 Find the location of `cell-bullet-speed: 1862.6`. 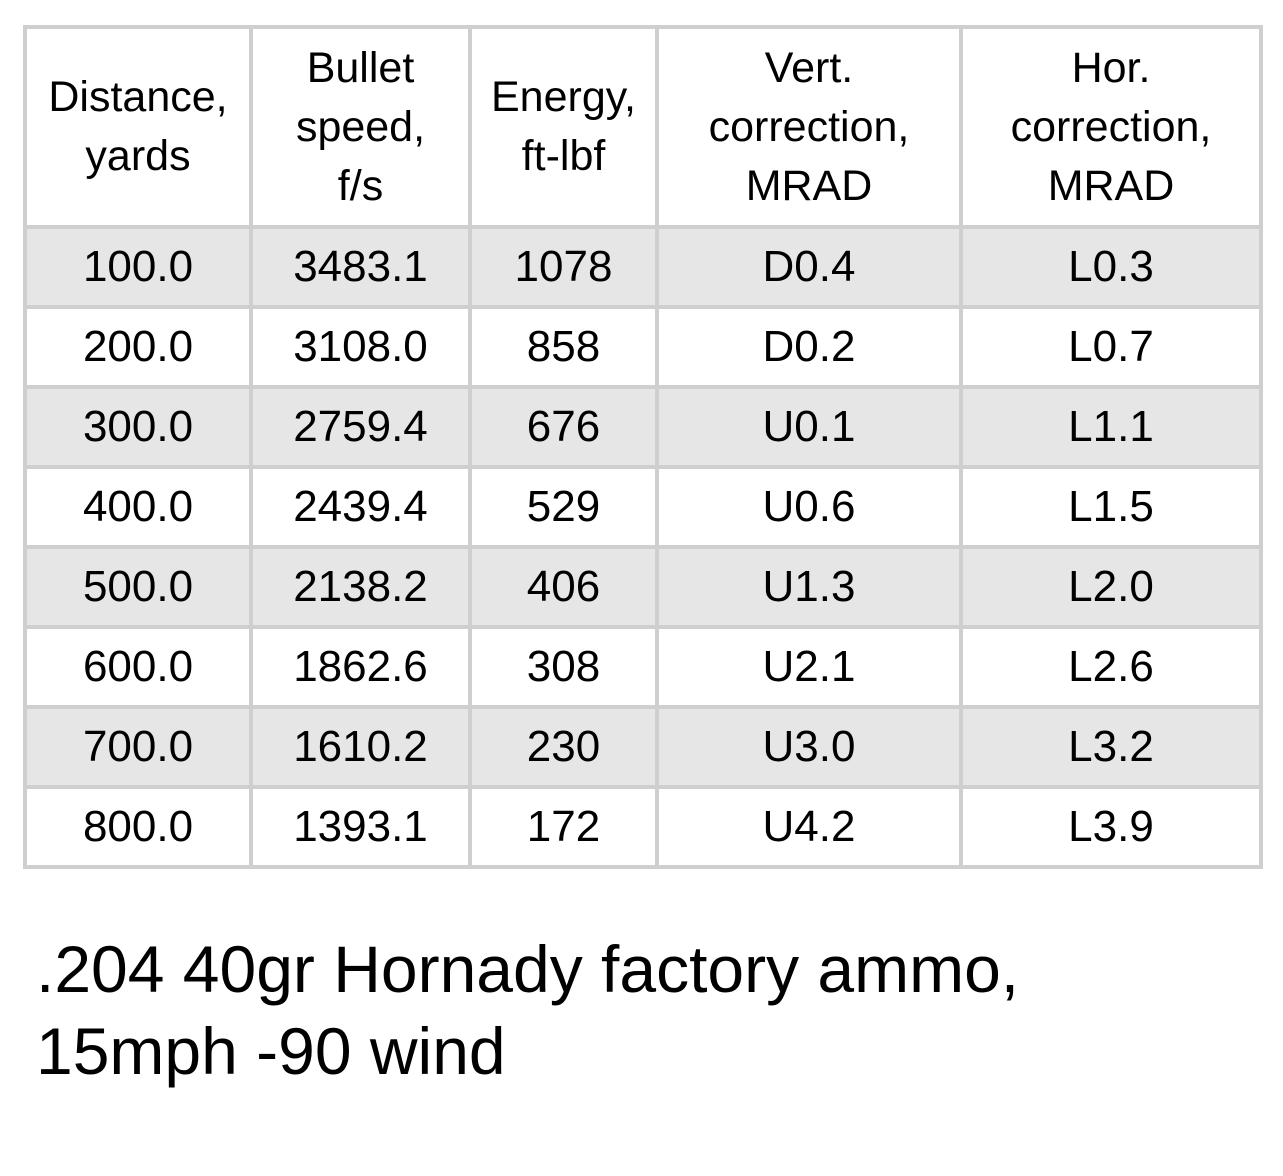

cell-bullet-speed: 1862.6 is located at coordinates (360, 667).